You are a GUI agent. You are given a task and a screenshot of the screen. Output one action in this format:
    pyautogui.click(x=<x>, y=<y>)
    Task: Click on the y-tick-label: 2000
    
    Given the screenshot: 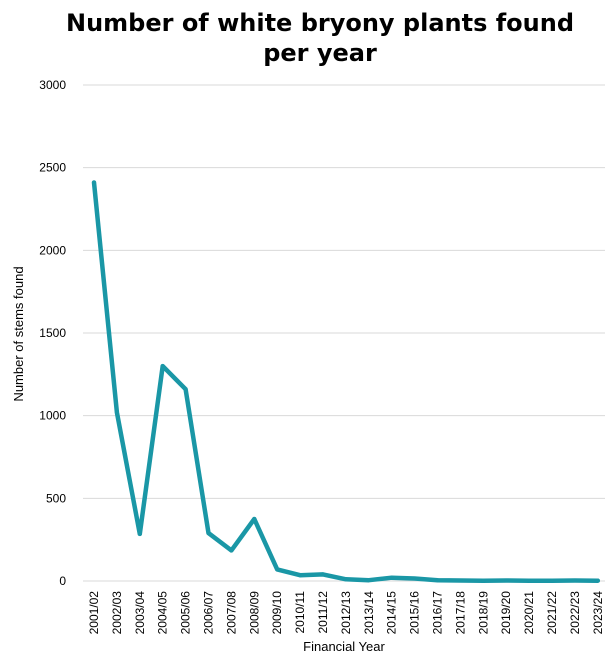 What is the action you would take?
    pyautogui.click(x=52, y=250)
    